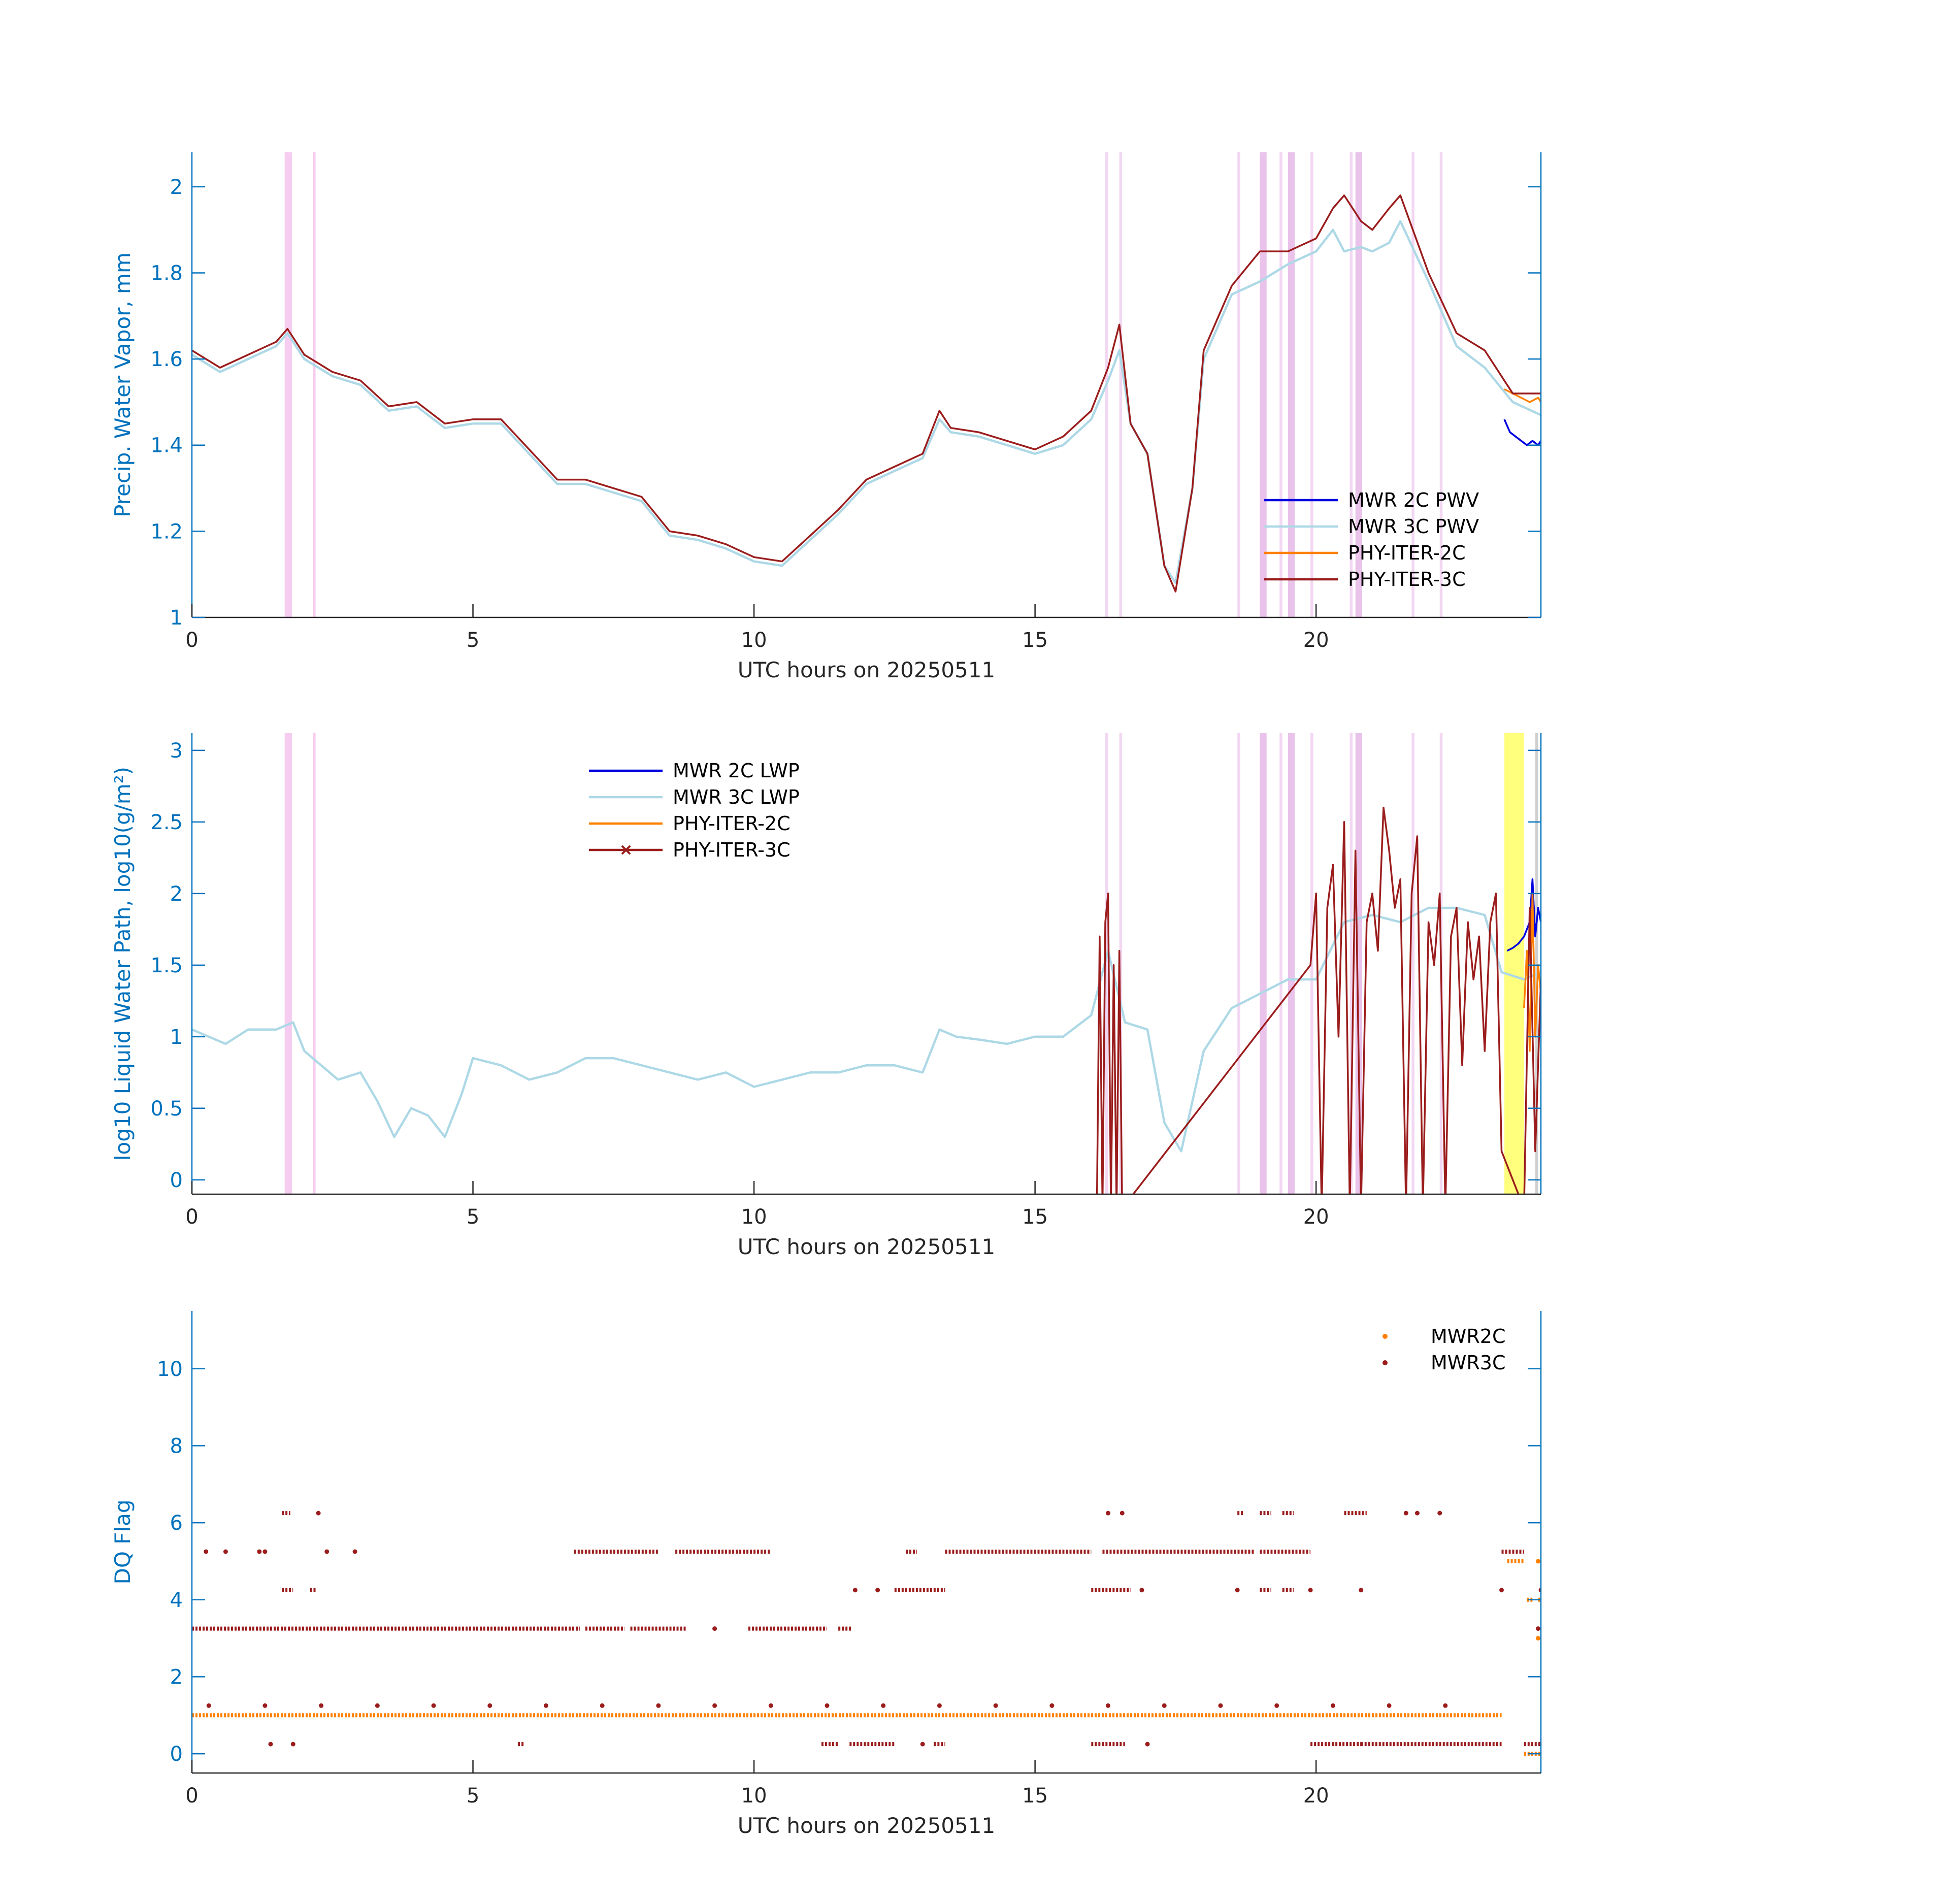 The image size is (1942, 1904). What do you see at coordinates (122, 385) in the screenshot?
I see `y-axis-label: Precip. Water Vapor, mm` at bounding box center [122, 385].